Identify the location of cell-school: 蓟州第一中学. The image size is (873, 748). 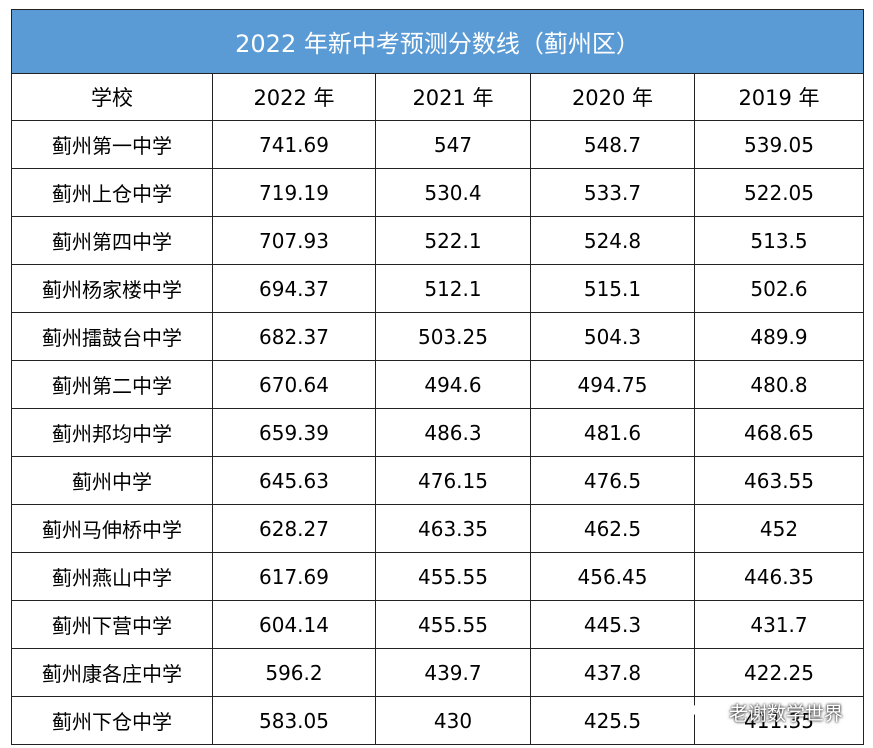
(112, 144).